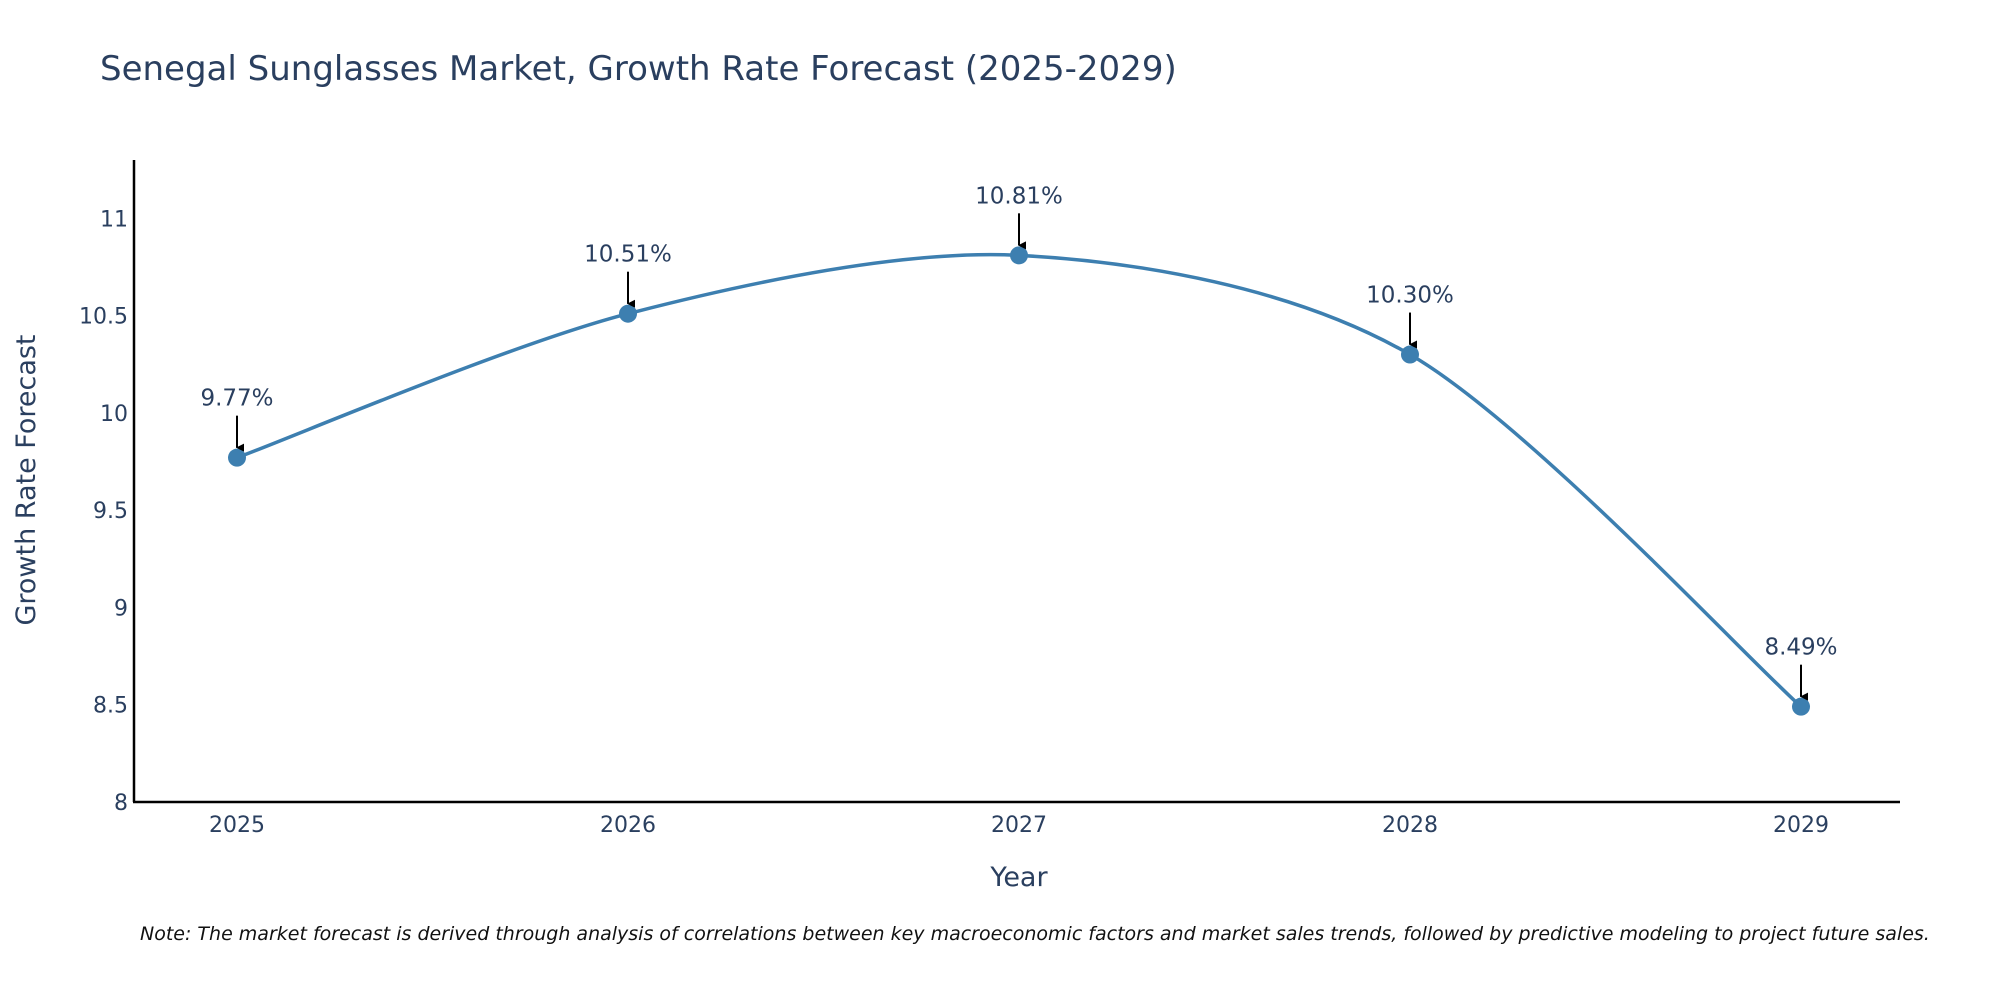 The width and height of the screenshot is (2000, 1000). What do you see at coordinates (121, 803) in the screenshot?
I see `y-tick-label: 8` at bounding box center [121, 803].